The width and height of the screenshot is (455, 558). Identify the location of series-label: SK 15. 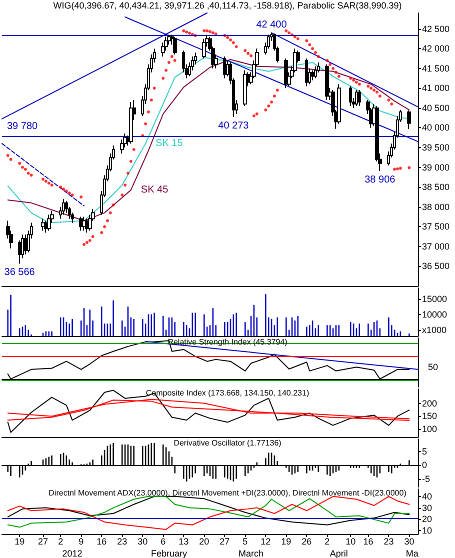
(170, 144).